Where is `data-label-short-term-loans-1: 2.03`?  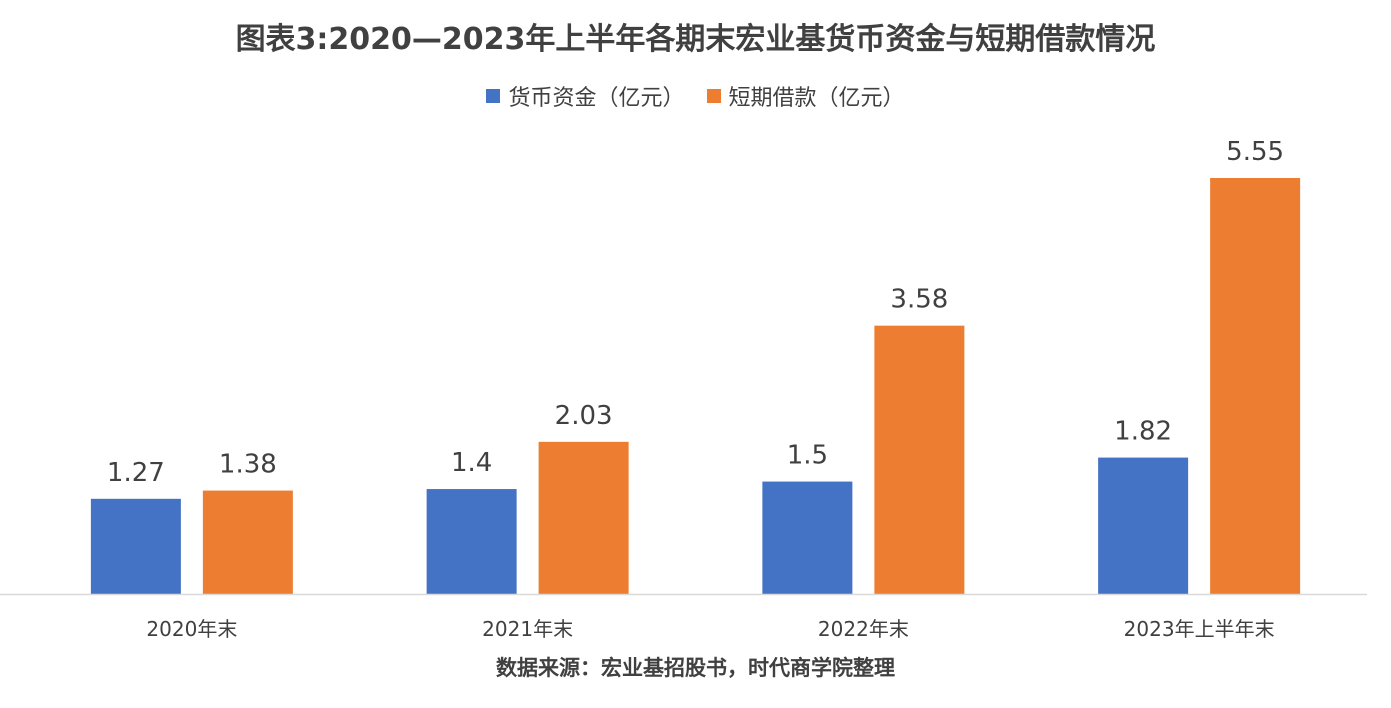
data-label-short-term-loans-1: 2.03 is located at coordinates (584, 416).